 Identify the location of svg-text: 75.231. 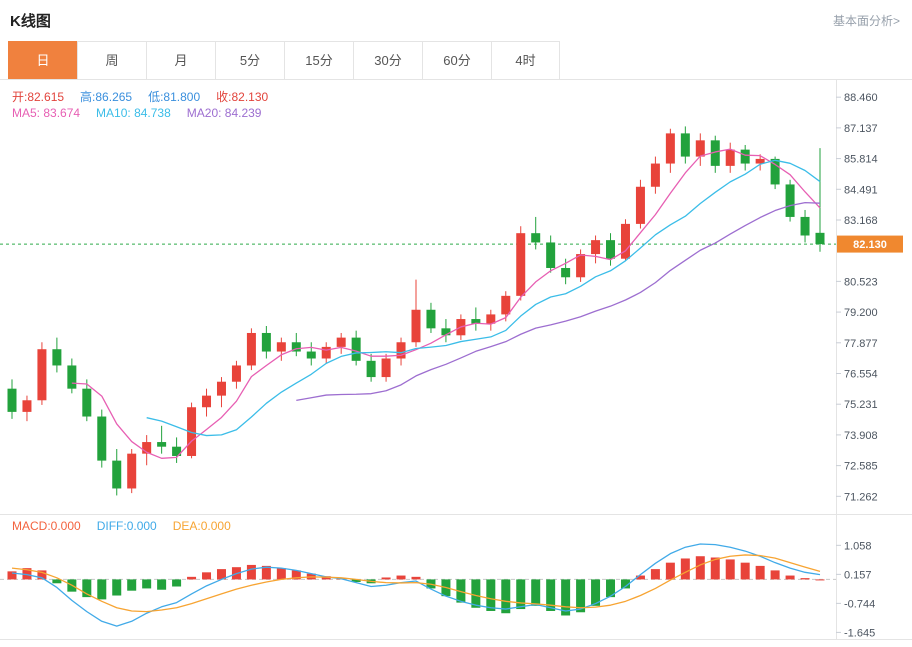
(861, 405).